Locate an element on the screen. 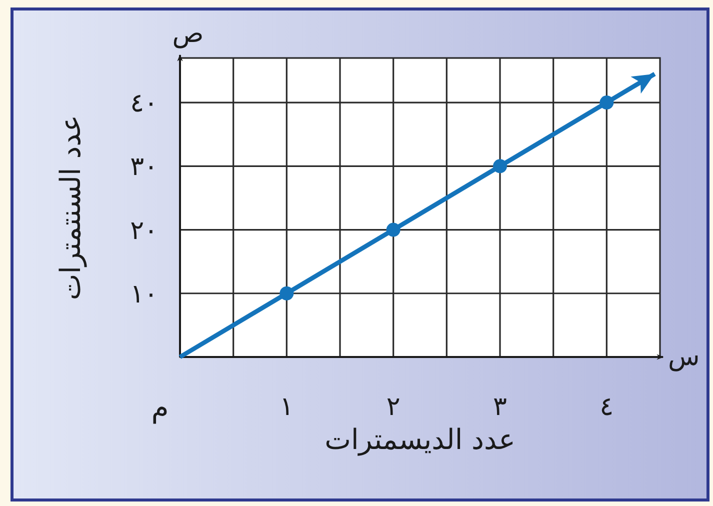 This screenshot has width=713, height=506. annotation: م is located at coordinates (160, 407).